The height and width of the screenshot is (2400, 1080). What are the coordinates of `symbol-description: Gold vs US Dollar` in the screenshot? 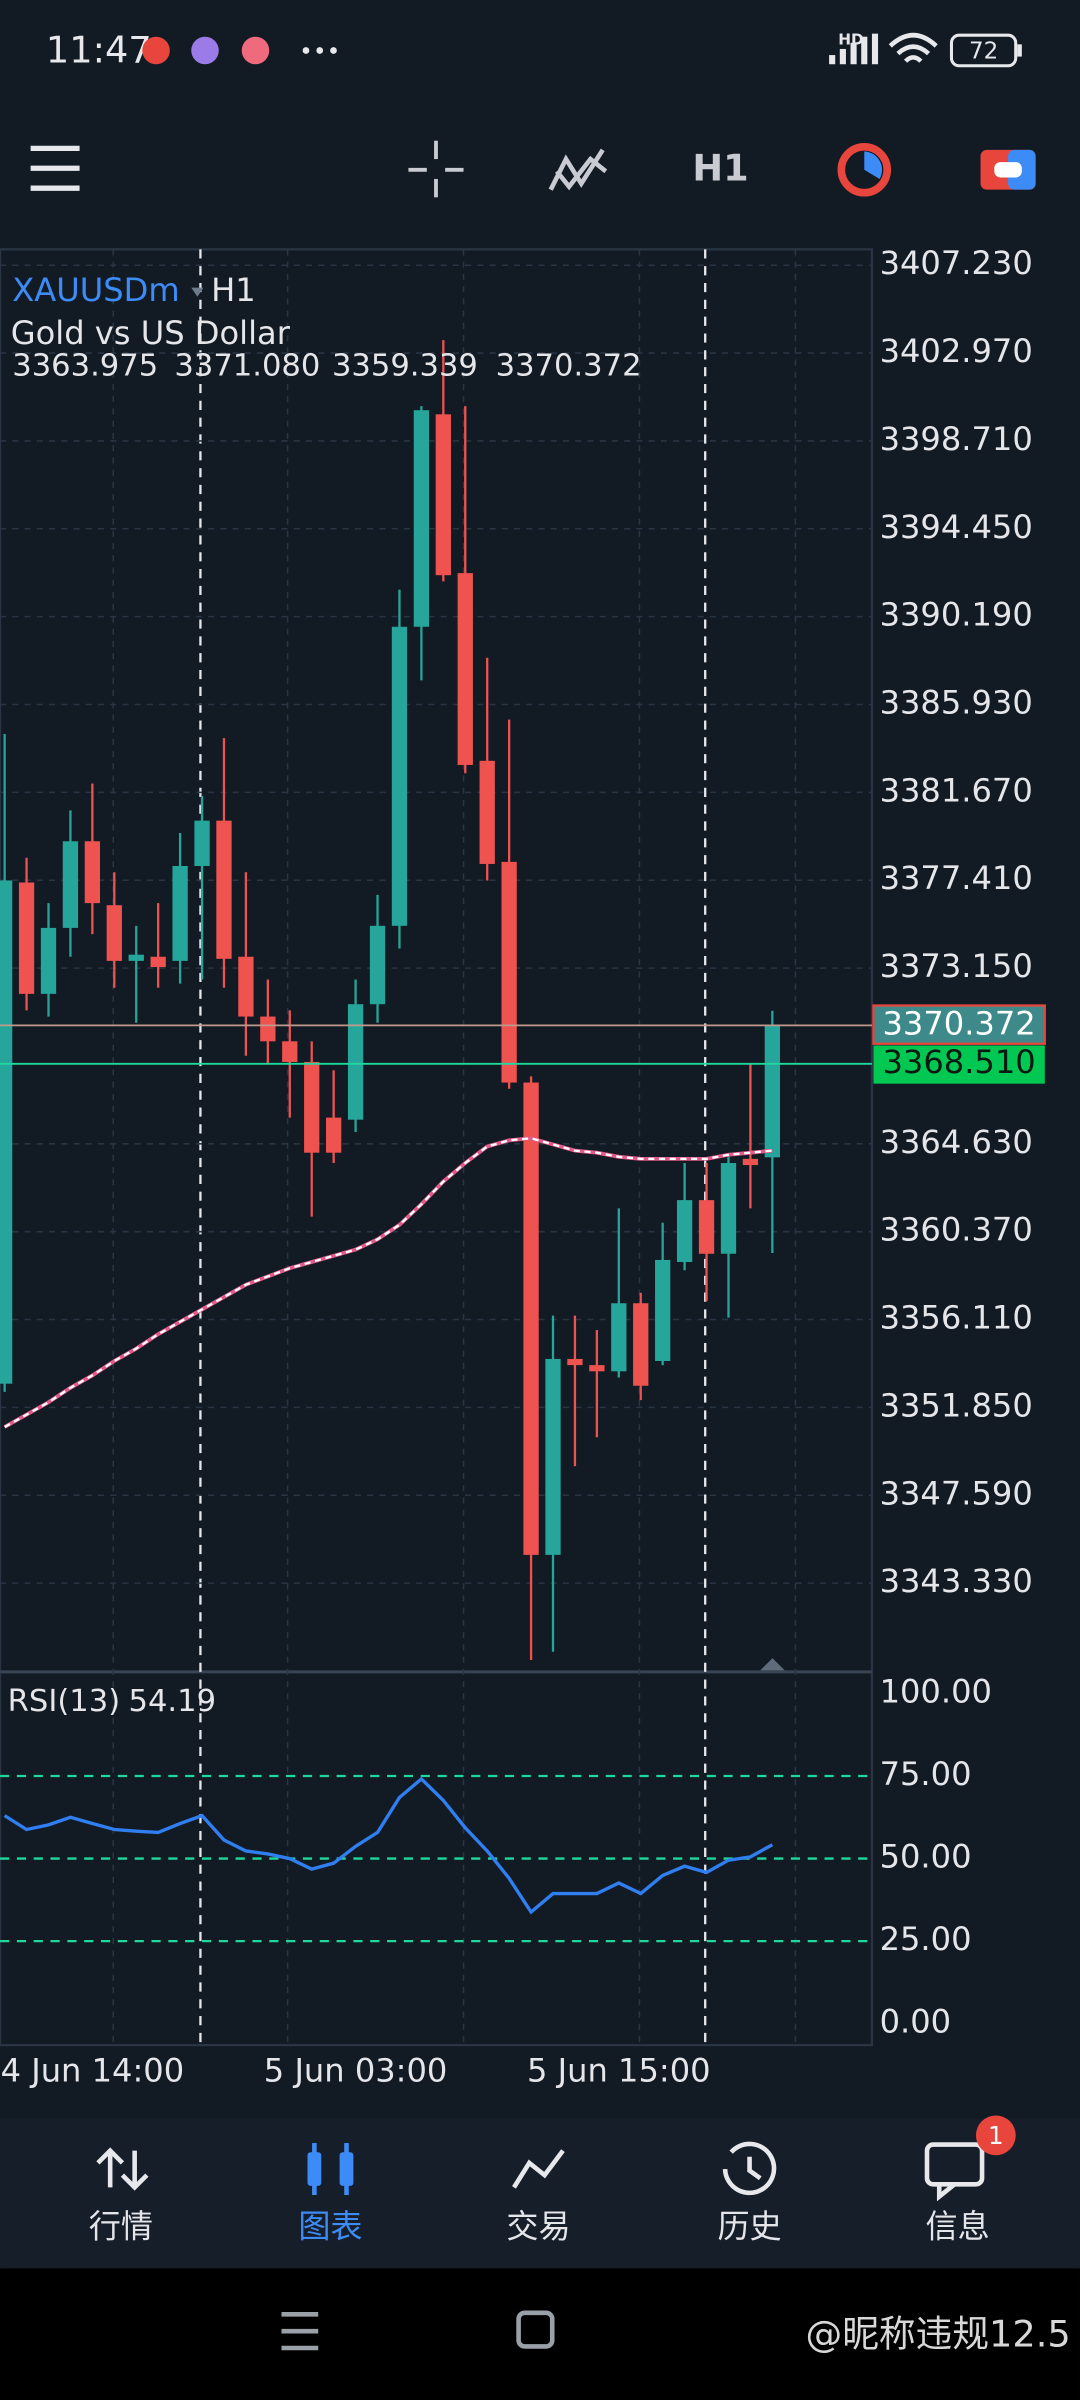 It's located at (151, 333).